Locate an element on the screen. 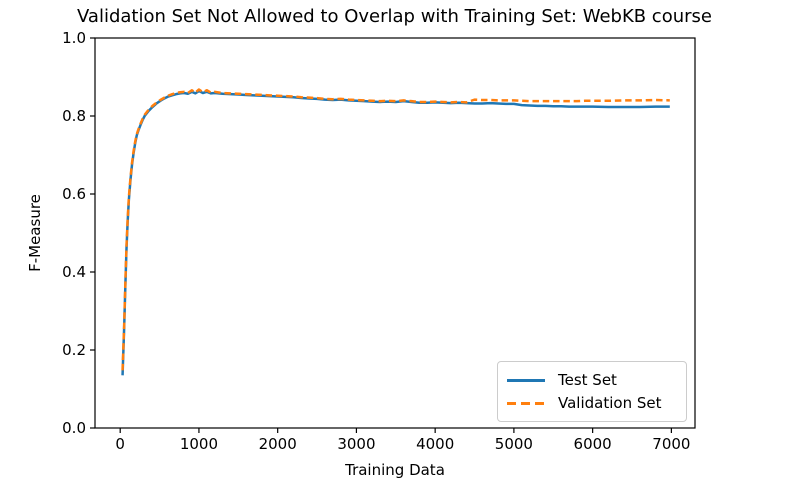 The image size is (789, 496). x-tick-label: 2000 is located at coordinates (278, 444).